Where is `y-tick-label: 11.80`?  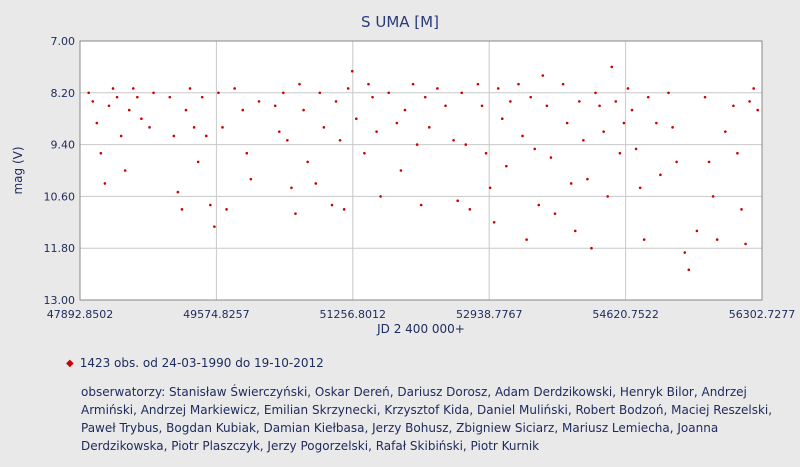 y-tick-label: 11.80 is located at coordinates (60, 248).